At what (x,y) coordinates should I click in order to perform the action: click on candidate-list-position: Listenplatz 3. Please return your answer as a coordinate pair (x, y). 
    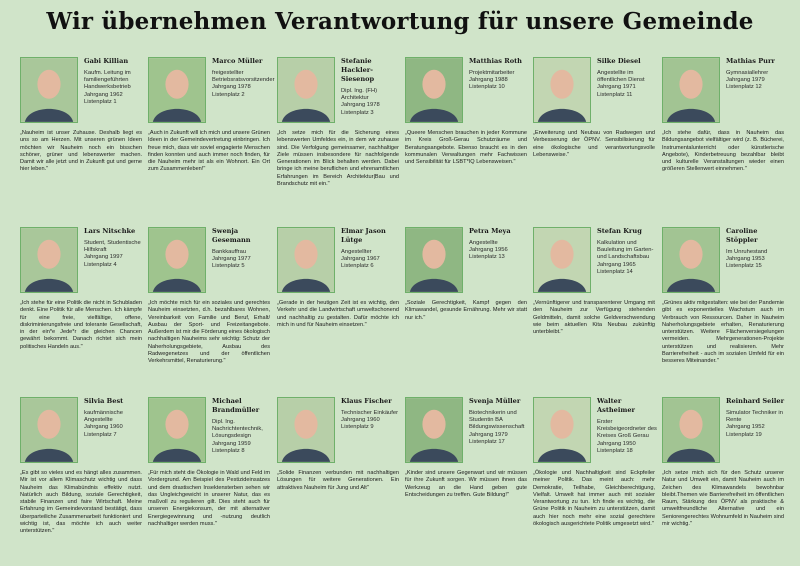
    Looking at the image, I should click on (357, 112).